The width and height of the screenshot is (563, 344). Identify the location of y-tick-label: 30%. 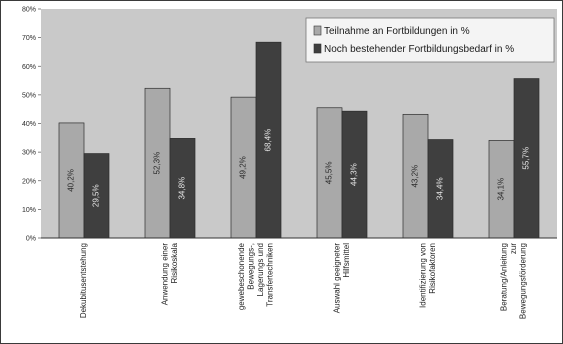
(29, 153).